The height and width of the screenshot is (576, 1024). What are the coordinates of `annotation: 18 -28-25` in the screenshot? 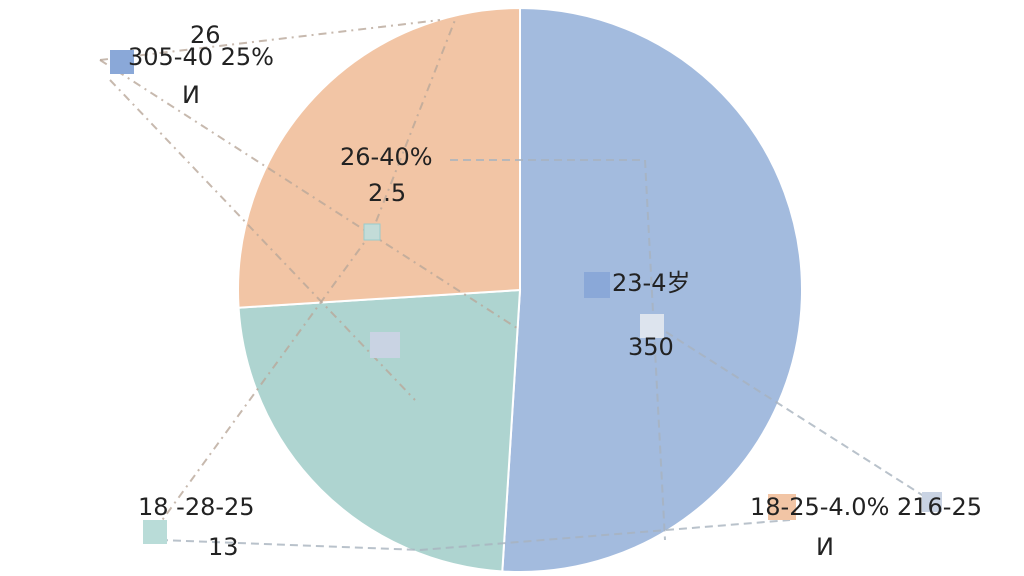 It's located at (196, 507).